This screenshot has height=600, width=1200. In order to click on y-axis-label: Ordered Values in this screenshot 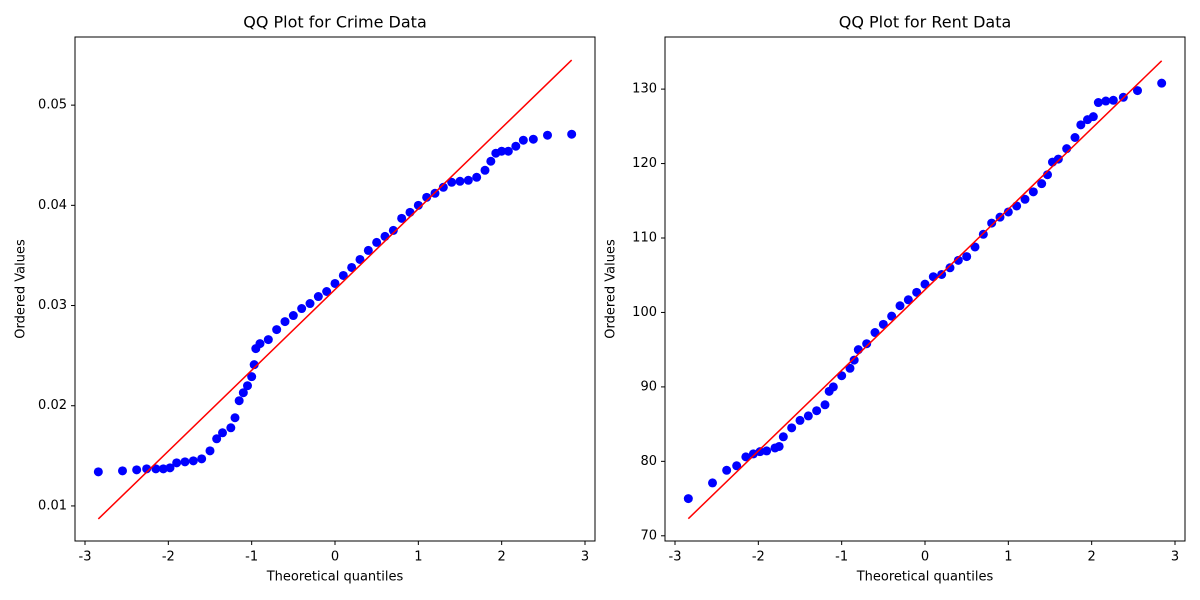, I will do `click(21, 289)`.